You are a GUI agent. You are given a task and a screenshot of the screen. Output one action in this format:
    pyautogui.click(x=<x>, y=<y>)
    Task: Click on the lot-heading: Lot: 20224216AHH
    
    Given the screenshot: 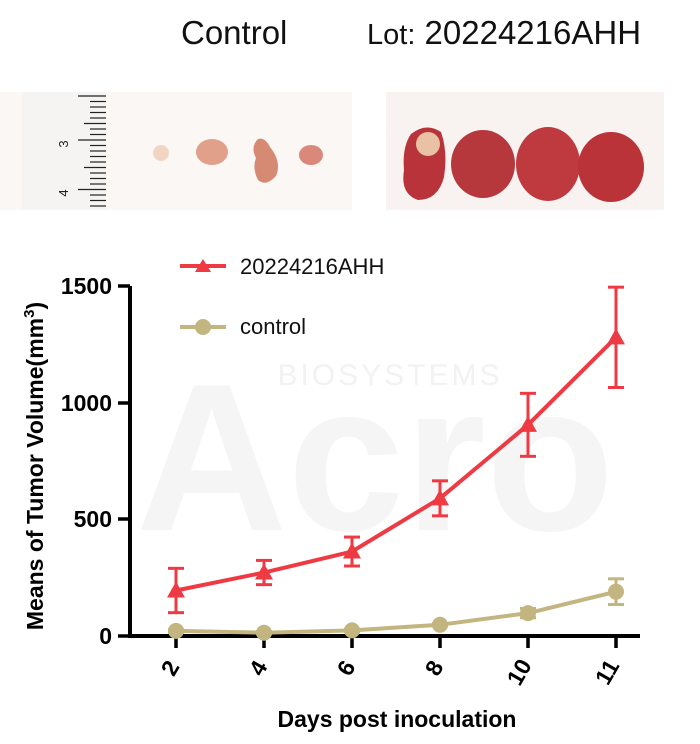 What is the action you would take?
    pyautogui.click(x=504, y=33)
    